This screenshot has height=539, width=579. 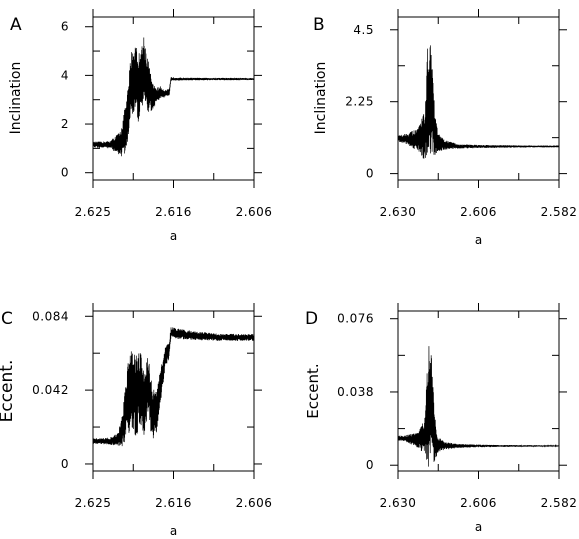 I want to click on panel-letter: D, so click(x=311, y=319).